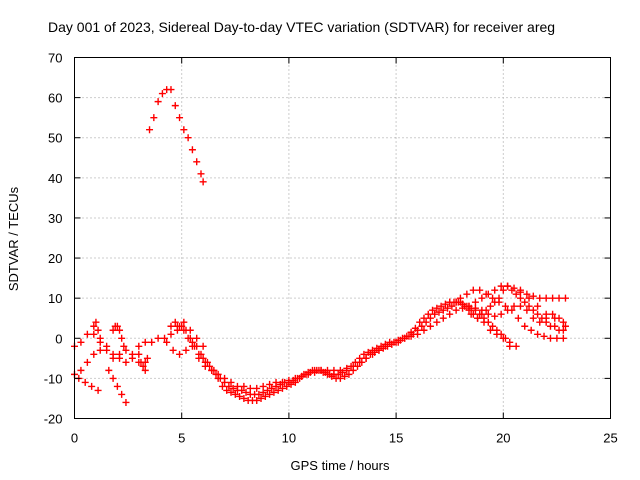  Describe the element at coordinates (58, 338) in the screenshot. I see `y-tick-label: 0` at that location.